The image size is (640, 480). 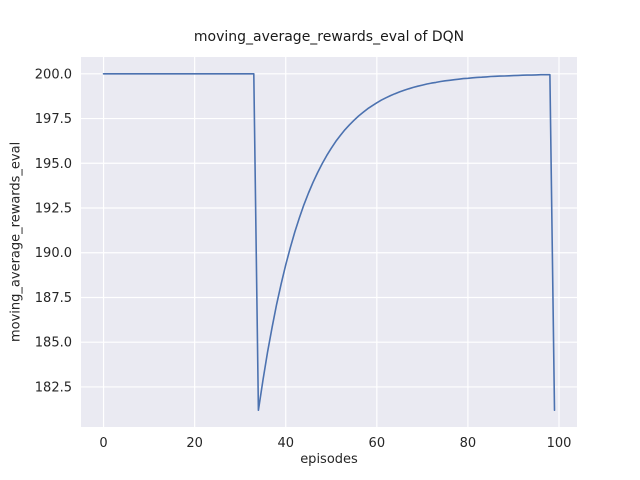 What do you see at coordinates (53, 253) in the screenshot?
I see `y-tick-label: 190.0` at bounding box center [53, 253].